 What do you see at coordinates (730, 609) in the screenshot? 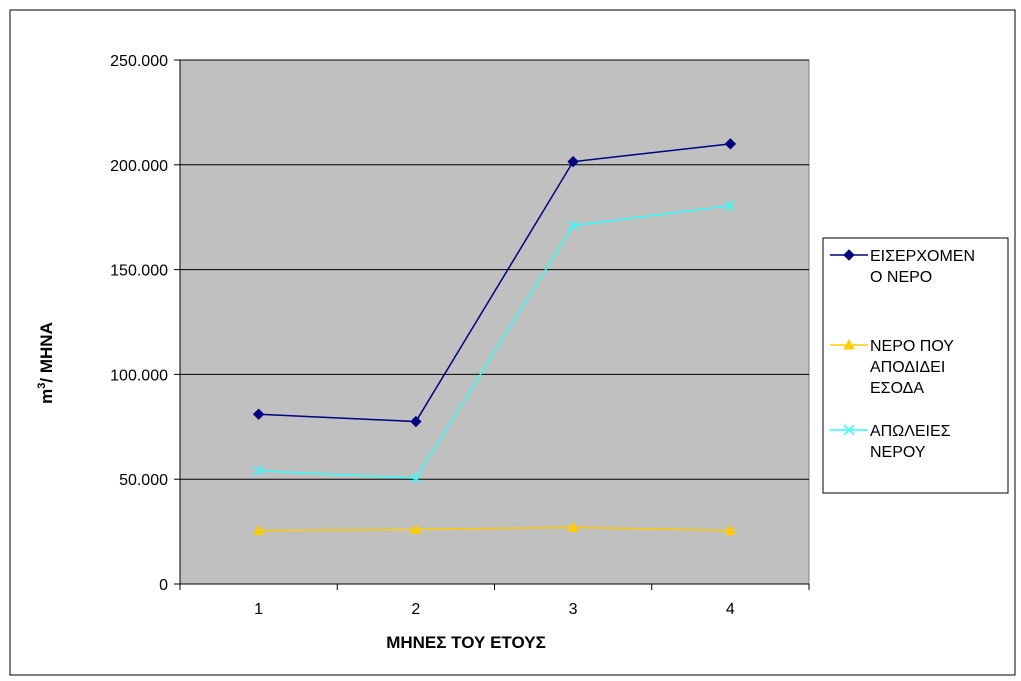
I see `x-tick-label: 4` at bounding box center [730, 609].